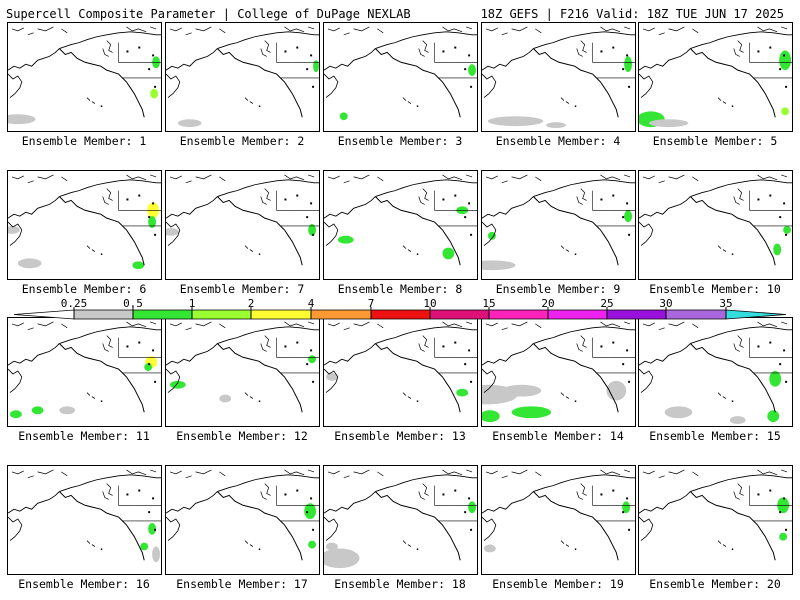  Describe the element at coordinates (74, 303) in the screenshot. I see `colorbar-tick-label: 0.25` at that location.